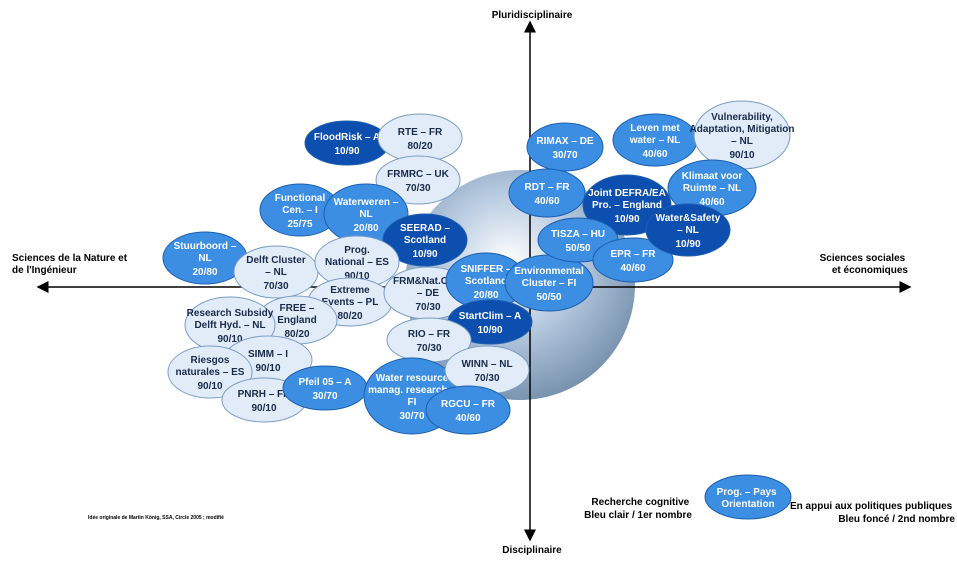 This screenshot has width=957, height=562. I want to click on node-label: RGCU – FR 40/60, so click(468, 411).